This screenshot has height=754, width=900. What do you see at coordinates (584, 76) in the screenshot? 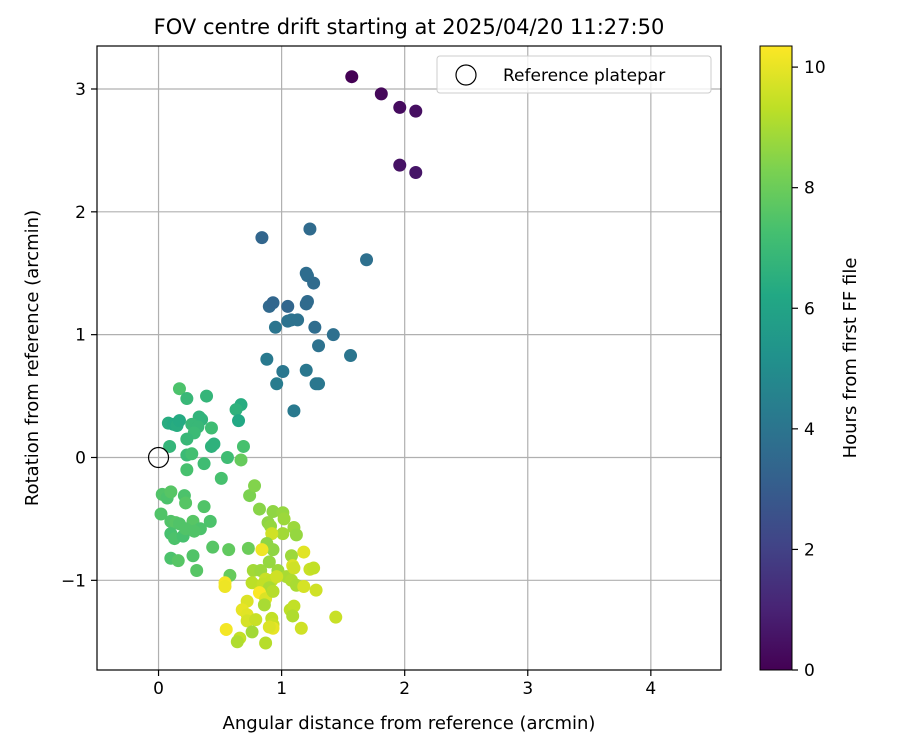
I see `legend-entry-reference: Reference platepar` at bounding box center [584, 76].